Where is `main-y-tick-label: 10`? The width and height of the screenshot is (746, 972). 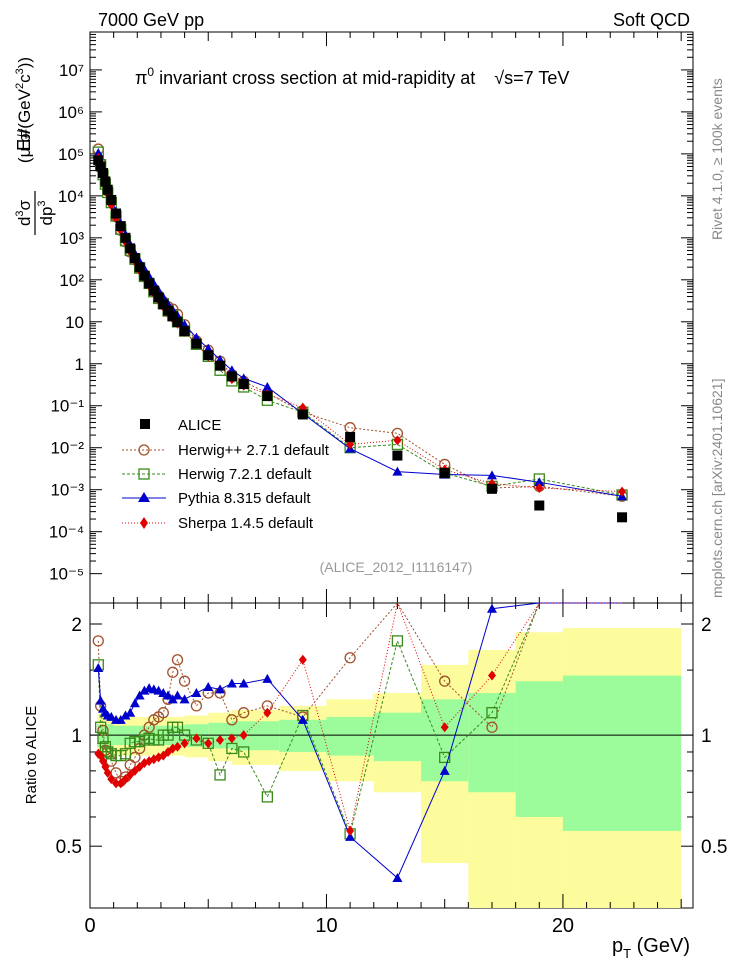 main-y-tick-label: 10 is located at coordinates (74, 322).